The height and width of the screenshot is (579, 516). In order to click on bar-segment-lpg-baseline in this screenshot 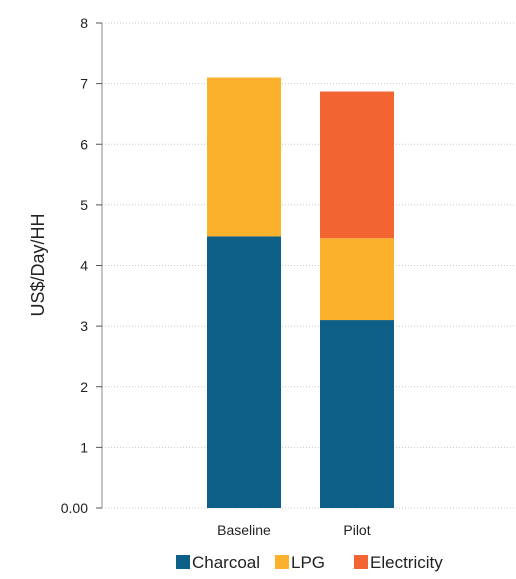, I will do `click(244, 157)`.